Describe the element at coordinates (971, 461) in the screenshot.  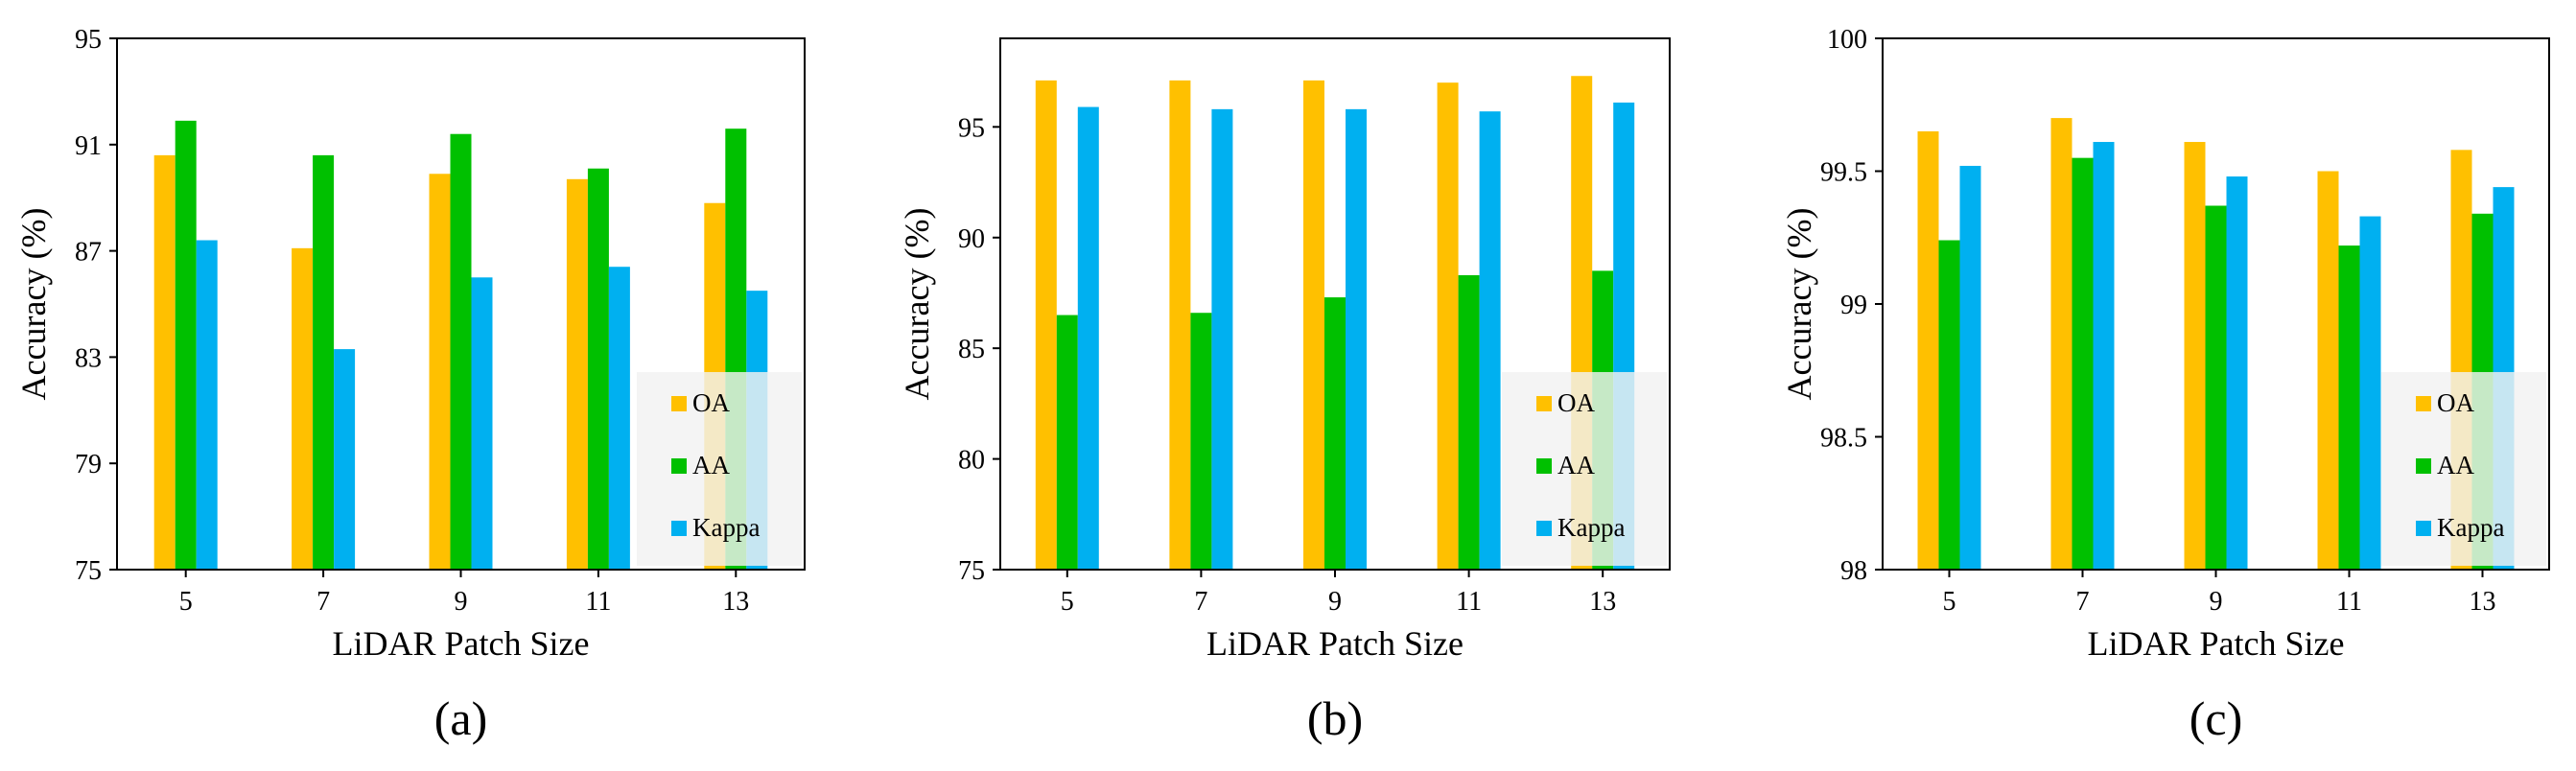
I see `y-tick-label: 80` at that location.